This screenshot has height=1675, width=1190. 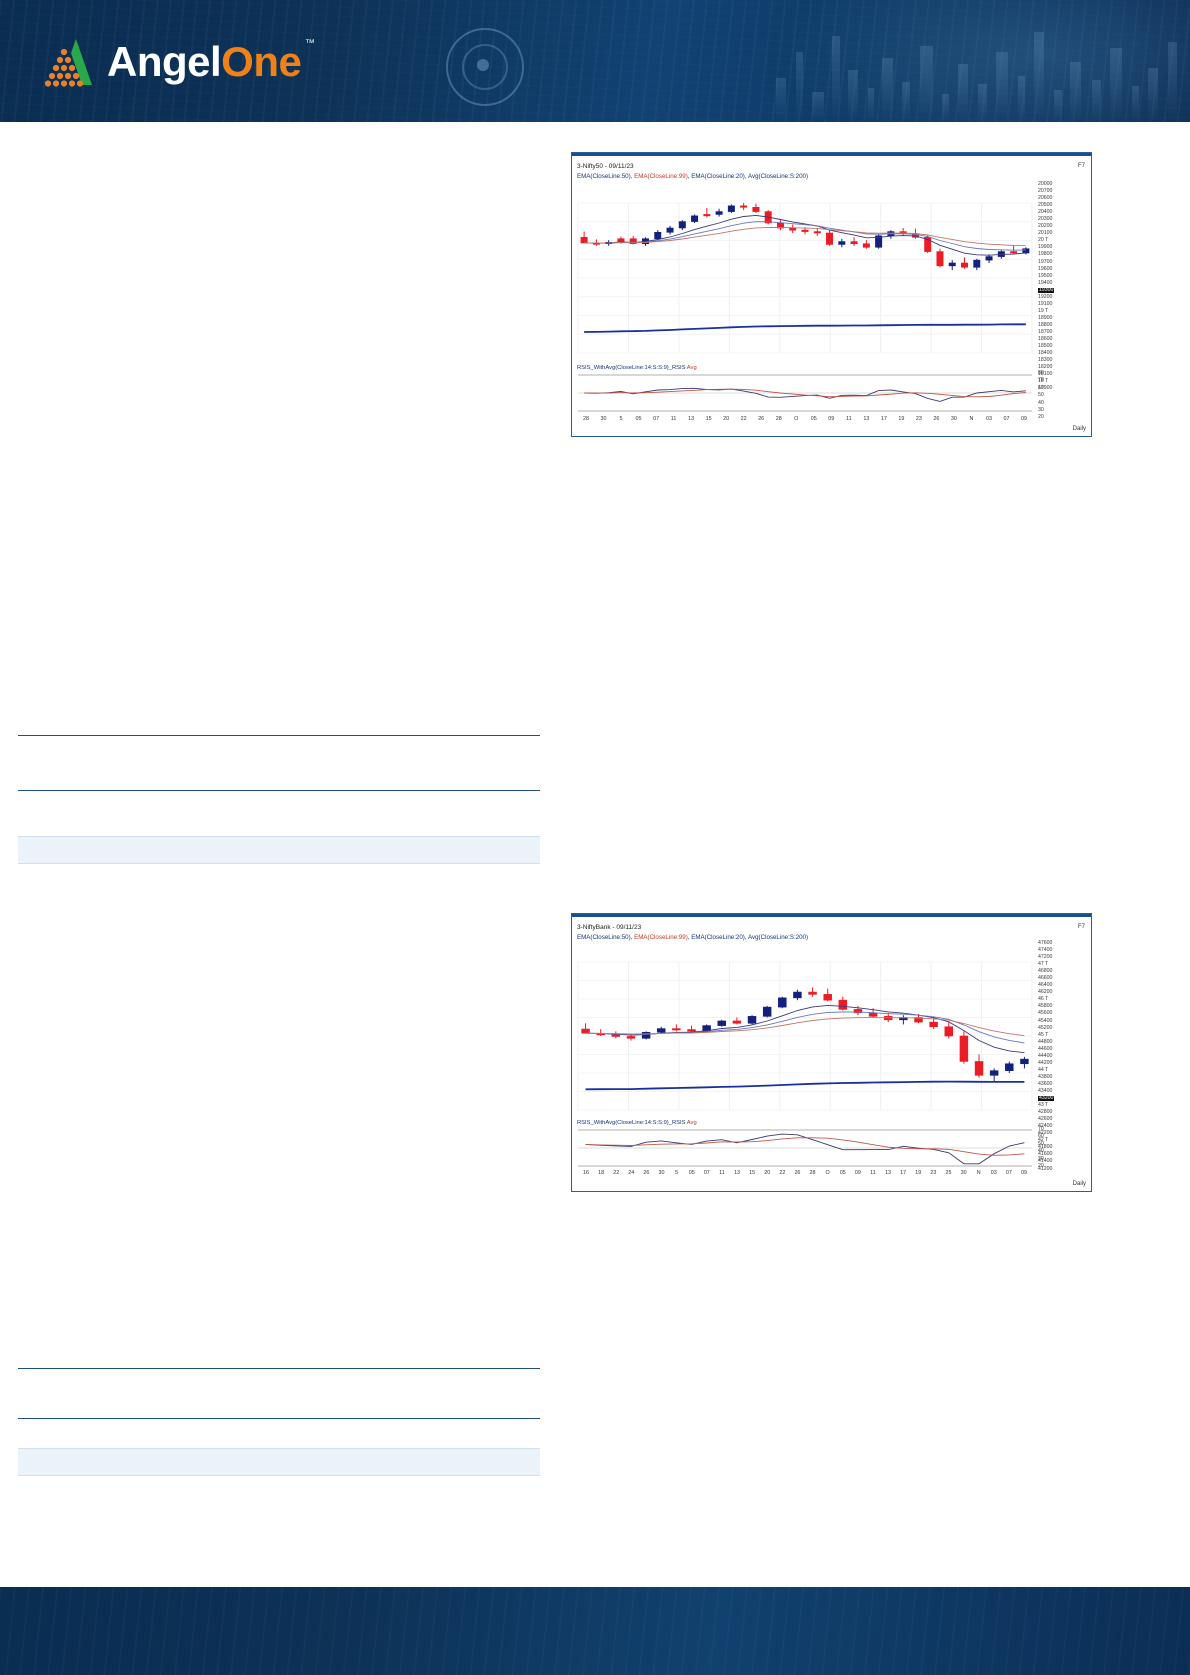 What do you see at coordinates (1079, 429) in the screenshot?
I see `chart-interval-nifty50: Daily` at bounding box center [1079, 429].